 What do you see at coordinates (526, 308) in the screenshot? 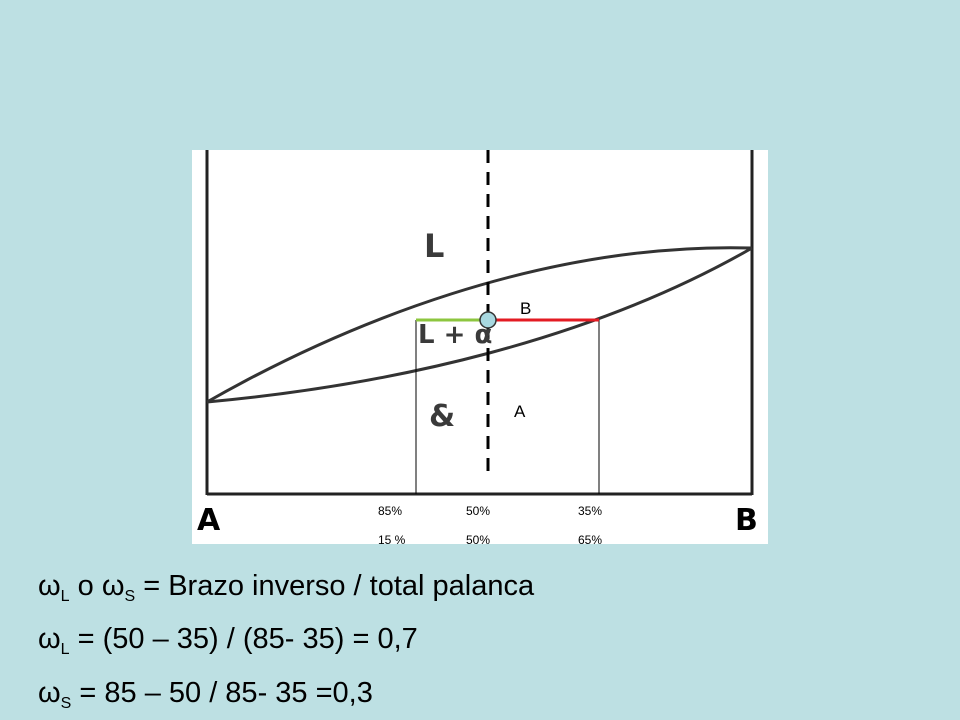
I see `point-label-upper: B` at bounding box center [526, 308].